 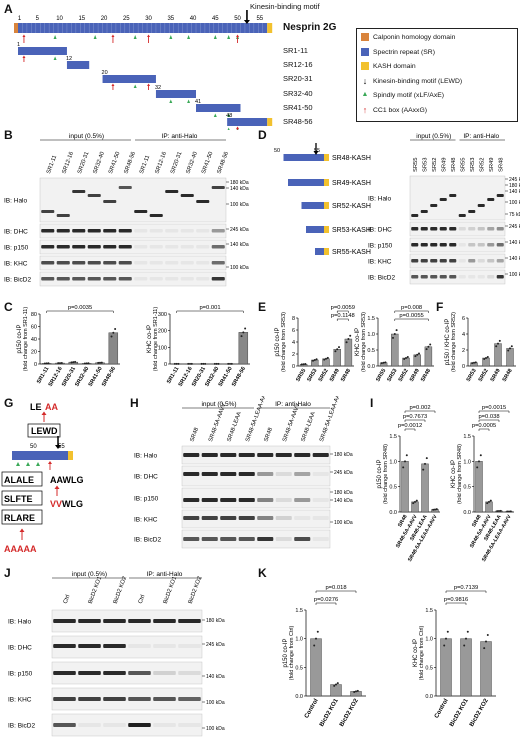 I want to click on y-tick-label-1-5: 1.5, so click(x=371, y=319).